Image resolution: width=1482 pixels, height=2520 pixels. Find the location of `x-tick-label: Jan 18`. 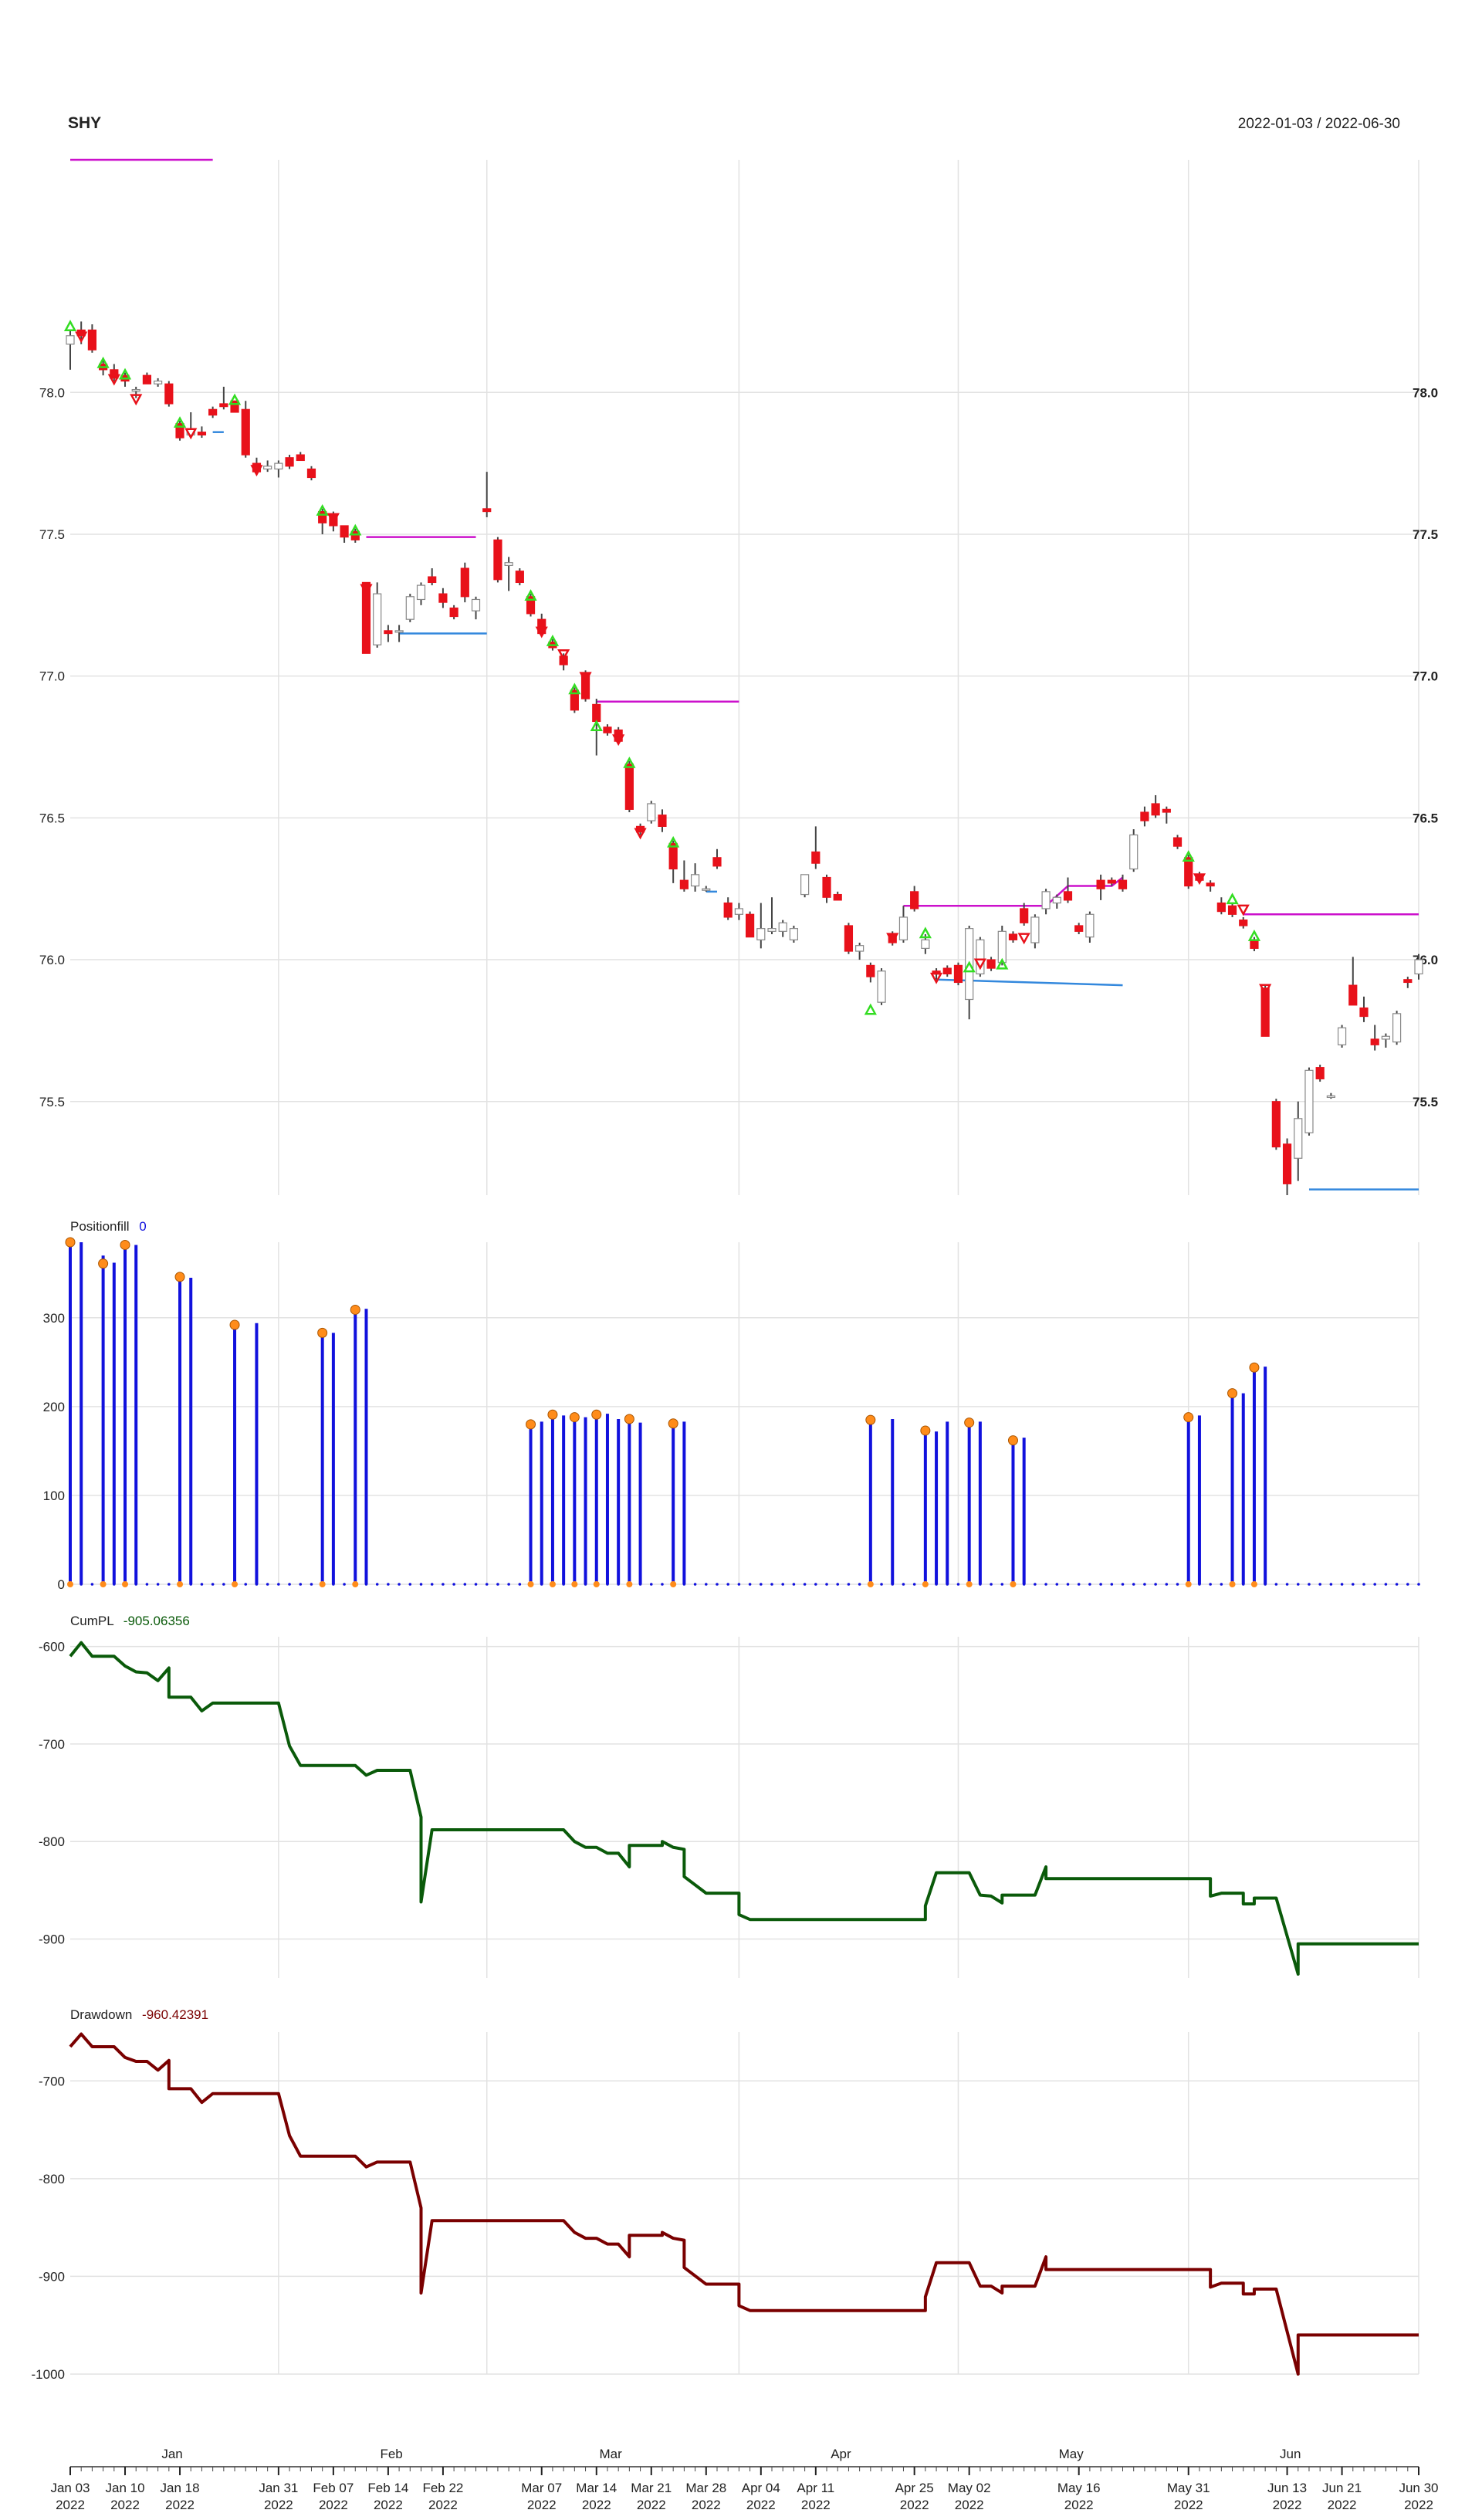

x-tick-label: Jan 18 is located at coordinates (180, 2488).